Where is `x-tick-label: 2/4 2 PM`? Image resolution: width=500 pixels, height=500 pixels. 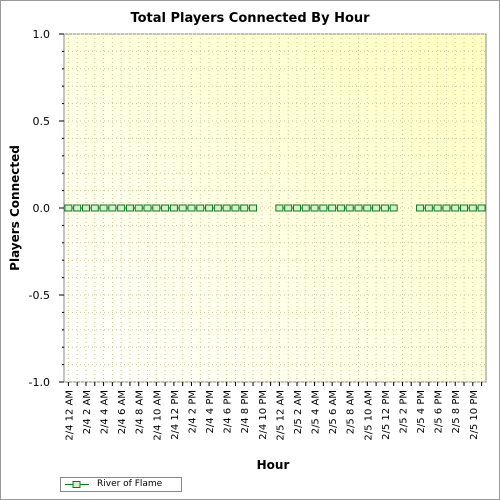 x-tick-label: 2/4 2 PM is located at coordinates (192, 411).